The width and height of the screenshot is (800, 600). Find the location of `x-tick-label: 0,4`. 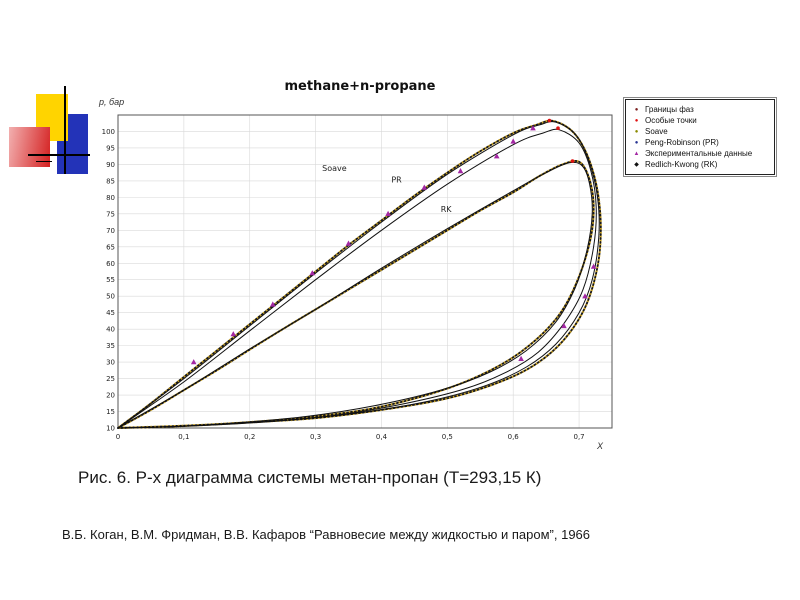

x-tick-label: 0,4 is located at coordinates (382, 437).